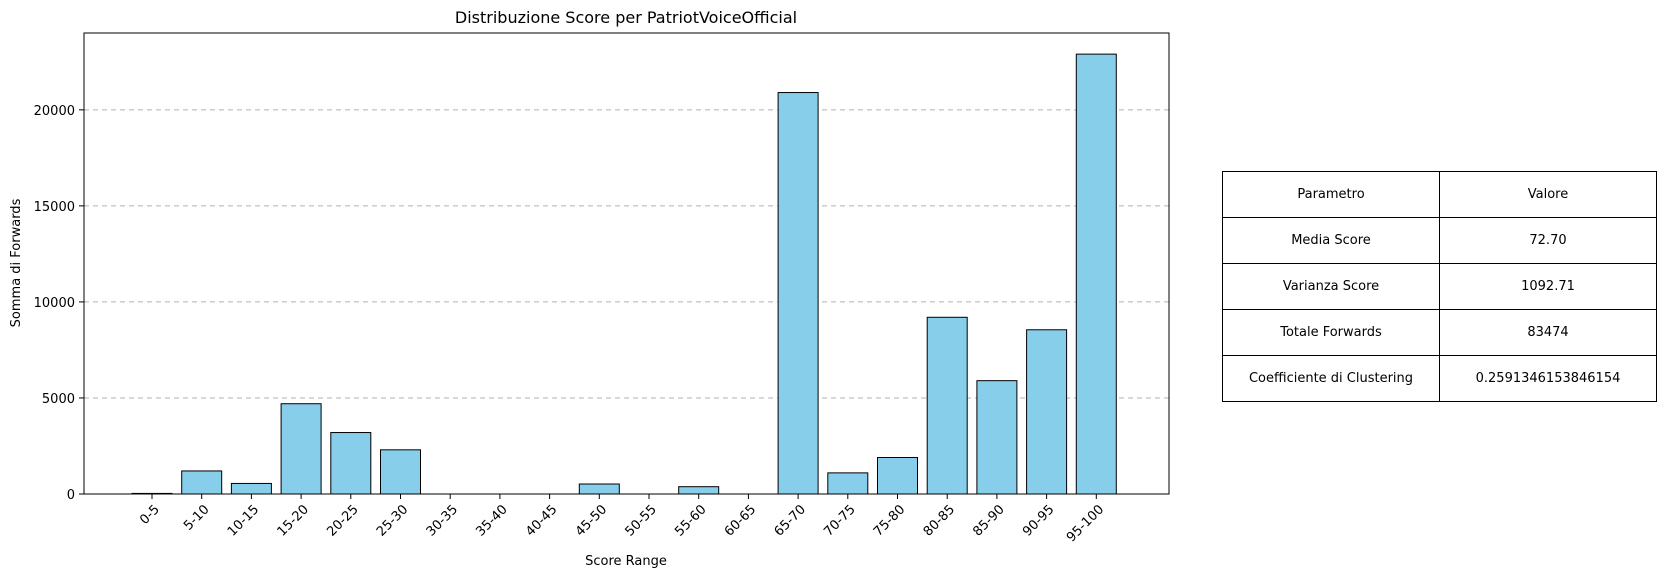 This screenshot has width=1666, height=582. Describe the element at coordinates (54, 207) in the screenshot. I see `y-tick-label: 15000` at that location.